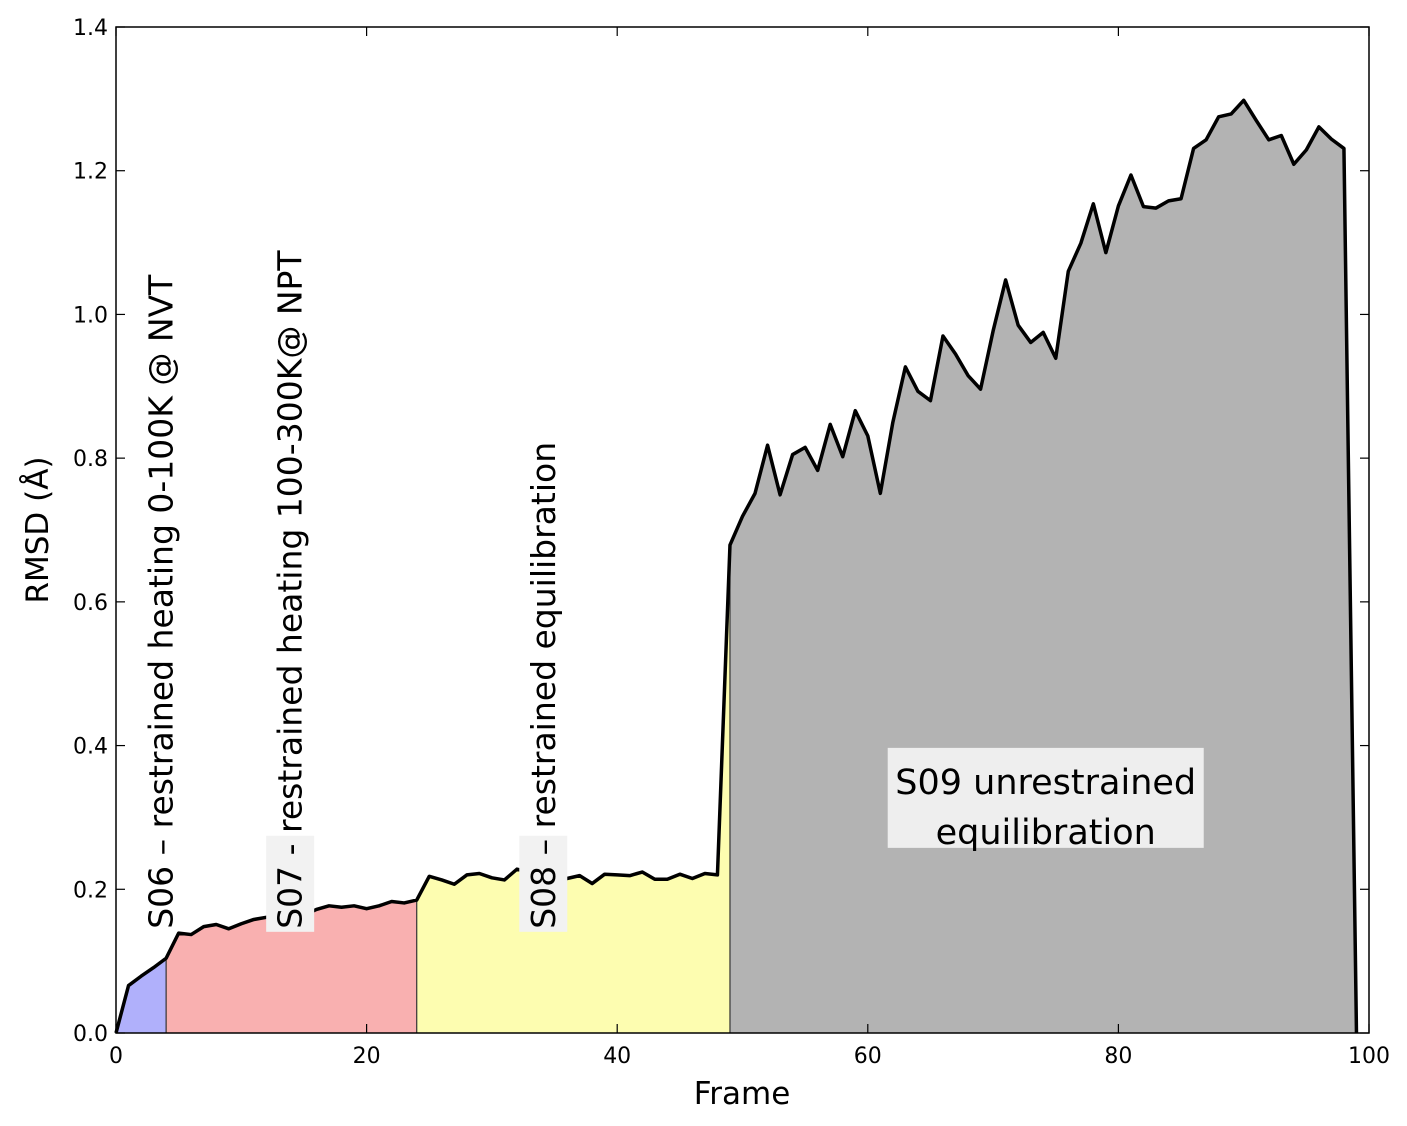 The height and width of the screenshot is (1126, 1407). What do you see at coordinates (116, 1056) in the screenshot?
I see `x-tick-label: 0` at bounding box center [116, 1056].